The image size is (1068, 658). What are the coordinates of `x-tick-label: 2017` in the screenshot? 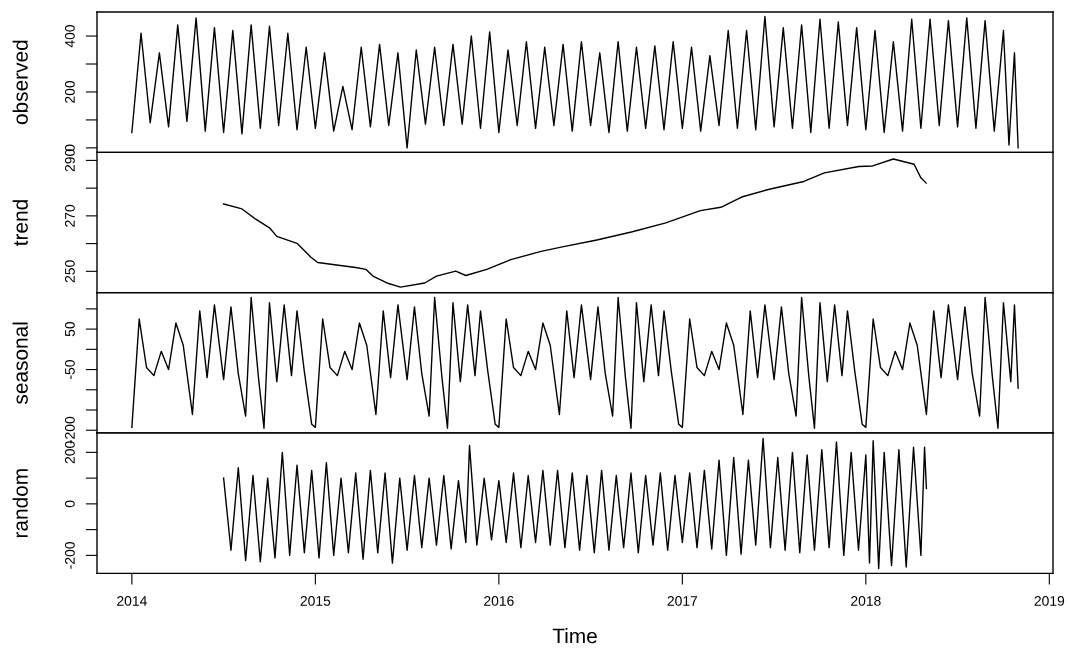 It's located at (682, 600).